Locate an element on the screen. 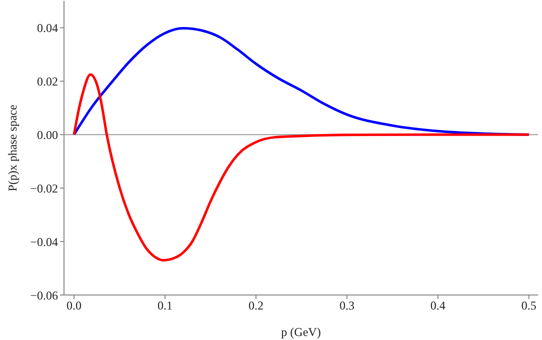  y-tick-label: 0.02 is located at coordinates (47, 81).